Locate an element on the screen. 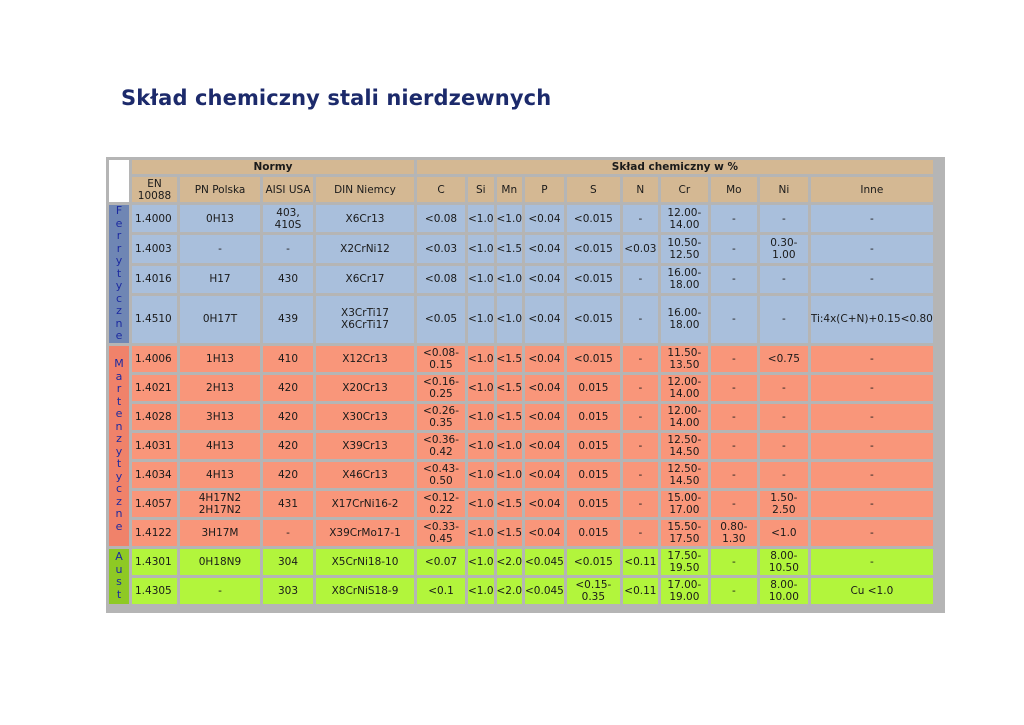 The height and width of the screenshot is (725, 1024). cell-c: <0.07 is located at coordinates (441, 561).